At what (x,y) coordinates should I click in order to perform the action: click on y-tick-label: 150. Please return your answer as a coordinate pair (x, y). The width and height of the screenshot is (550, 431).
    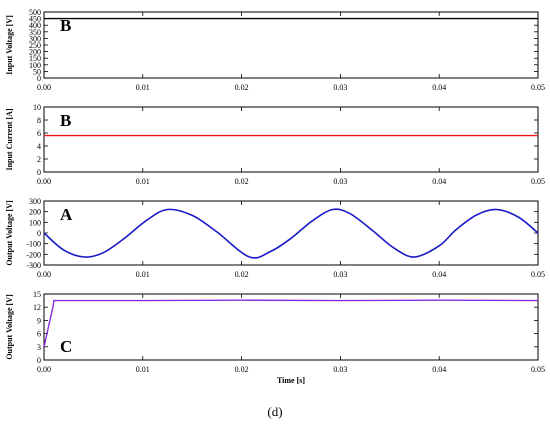
    Looking at the image, I should click on (35, 58).